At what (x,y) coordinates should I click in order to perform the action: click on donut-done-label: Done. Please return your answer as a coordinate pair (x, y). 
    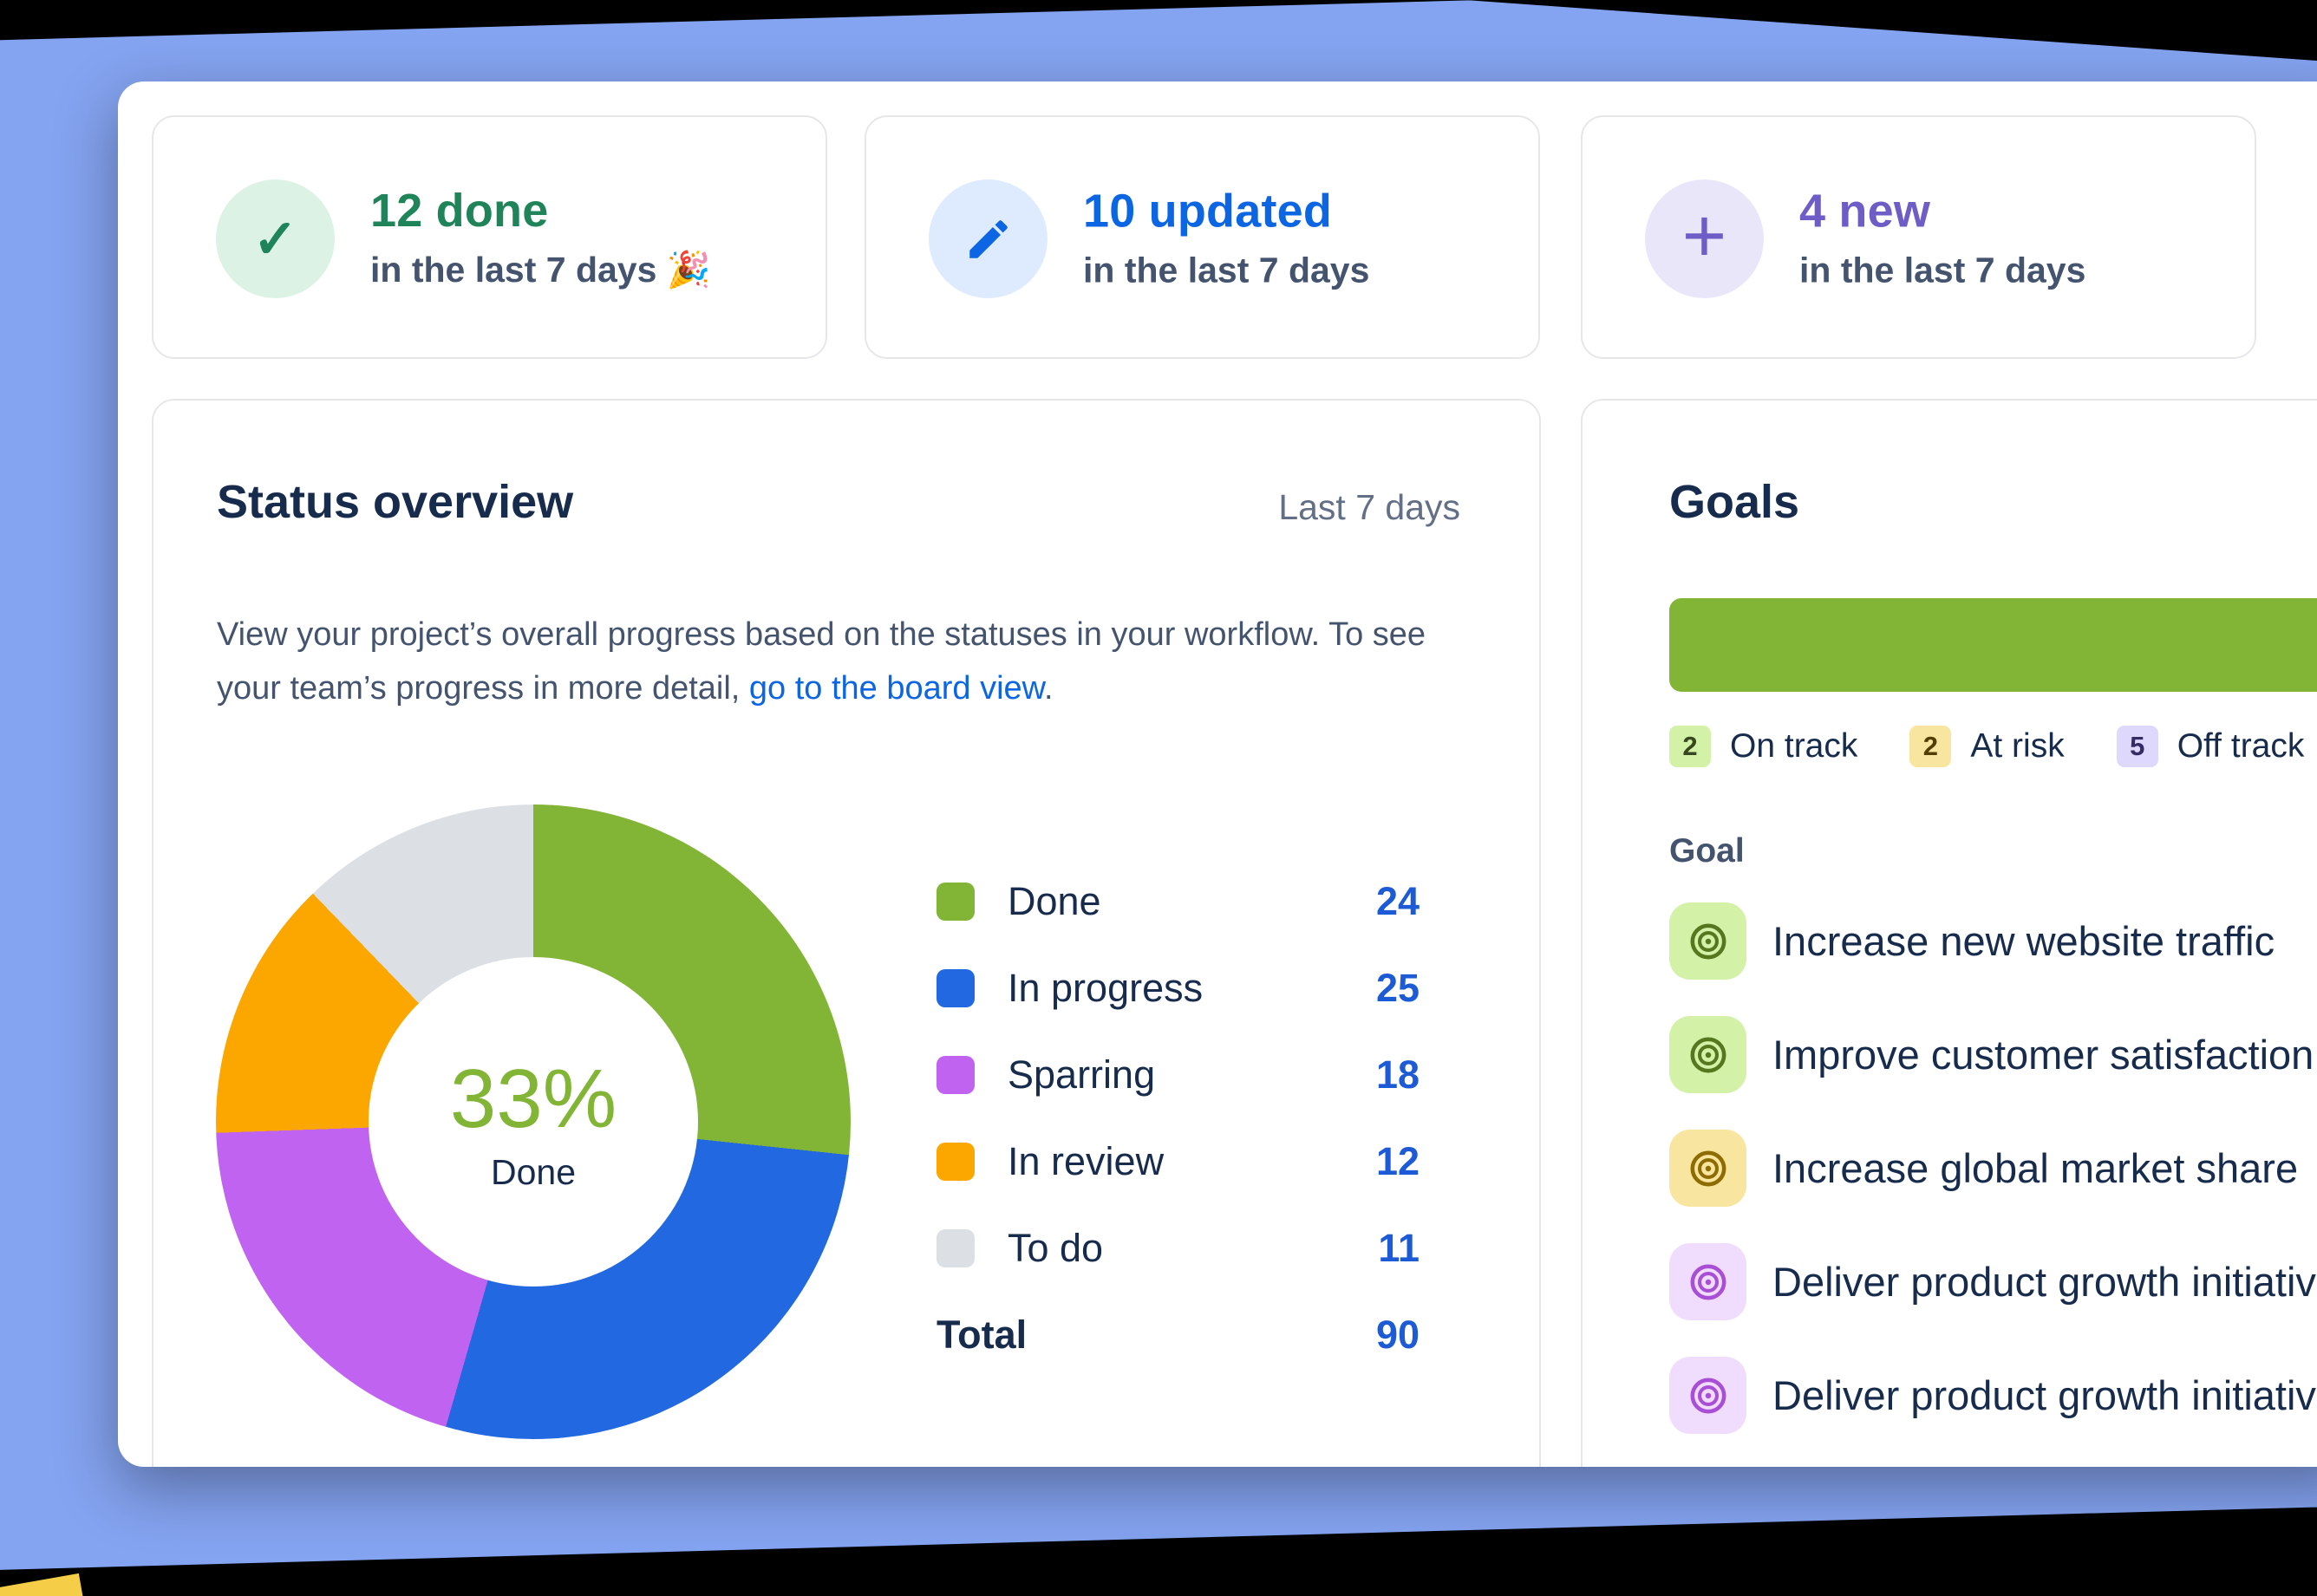
    Looking at the image, I should click on (533, 1171).